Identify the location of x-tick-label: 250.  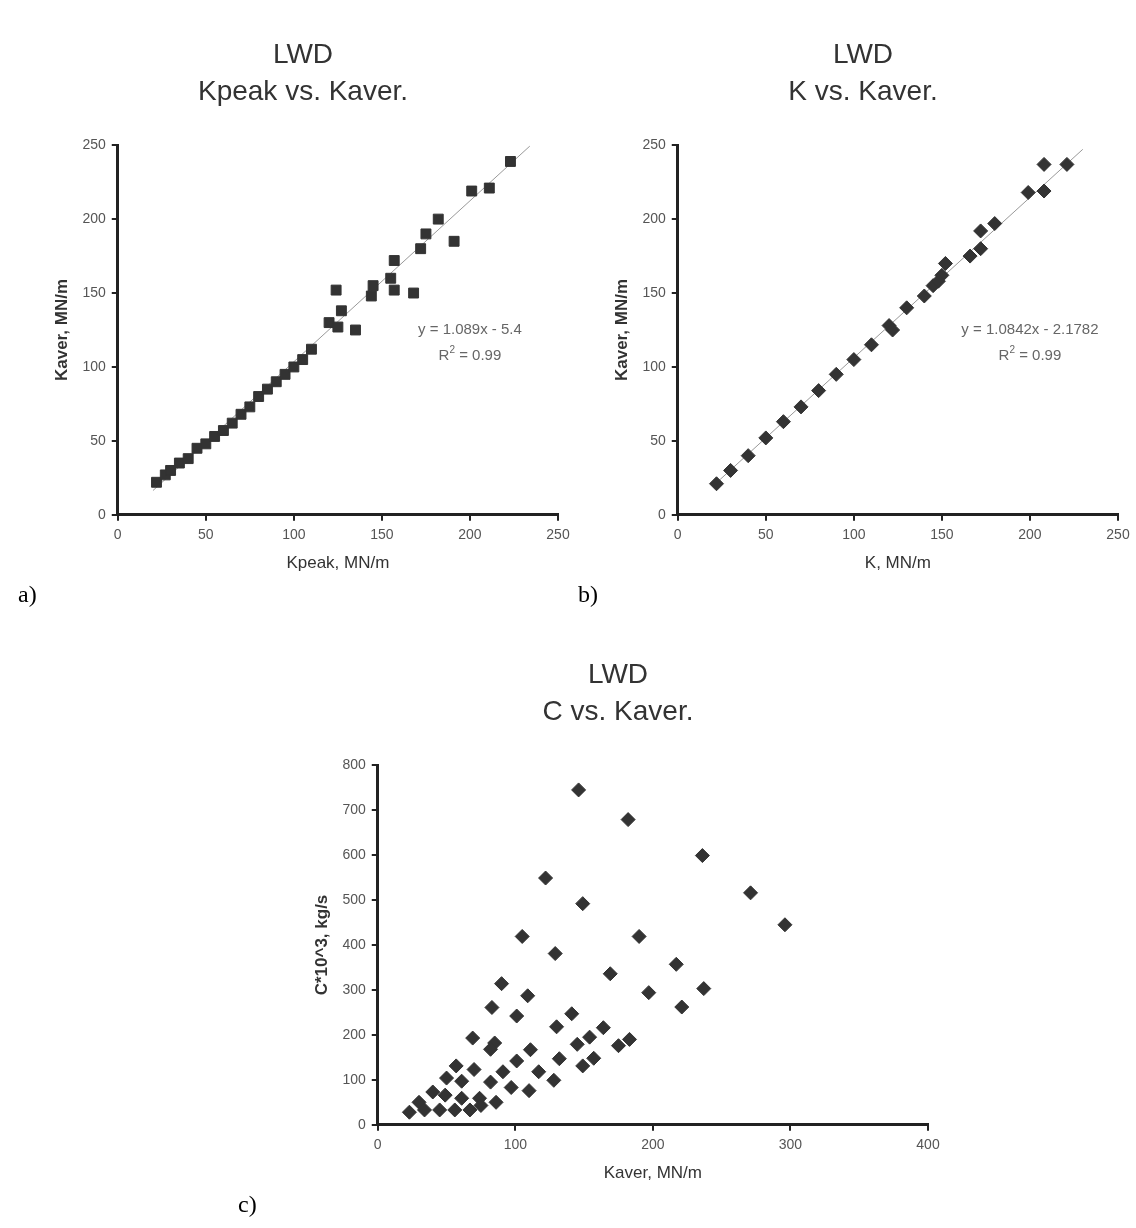
(1118, 534).